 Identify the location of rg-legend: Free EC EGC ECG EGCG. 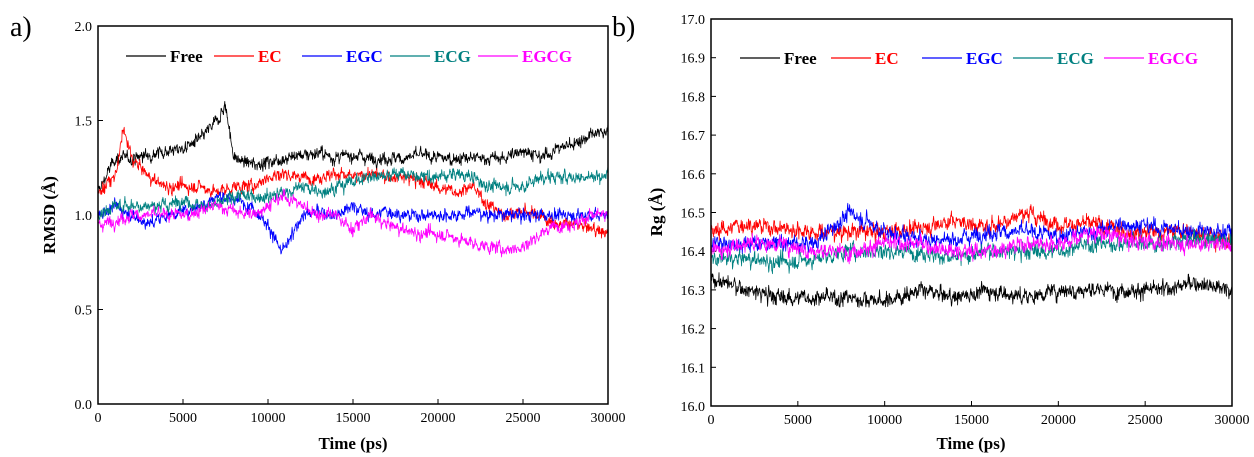
(969, 58).